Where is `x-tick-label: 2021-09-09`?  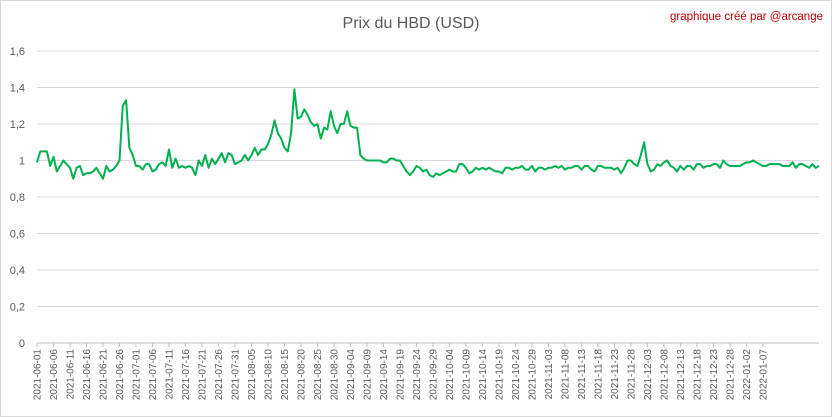 x-tick-label: 2021-09-09 is located at coordinates (367, 375).